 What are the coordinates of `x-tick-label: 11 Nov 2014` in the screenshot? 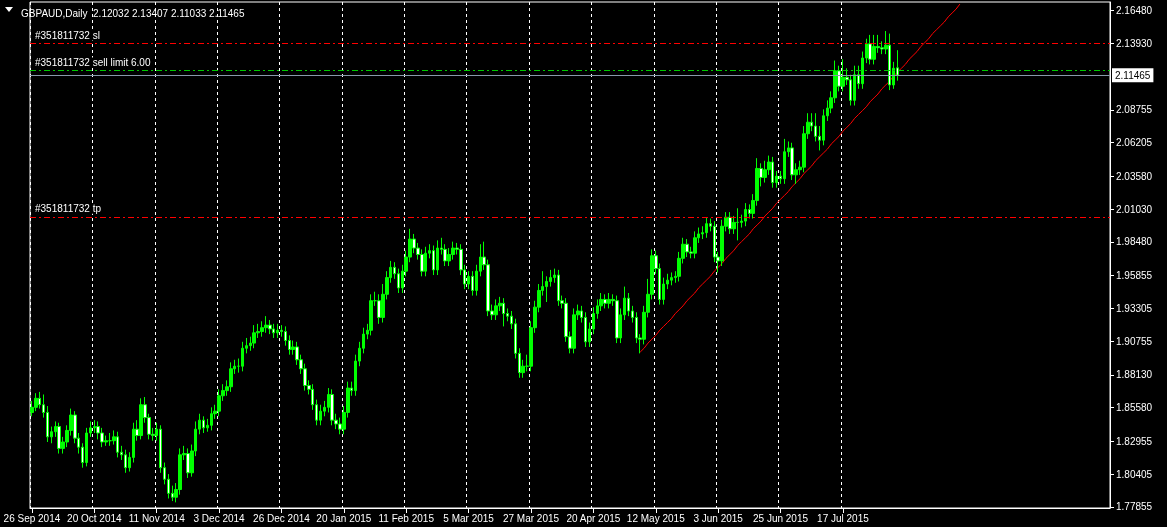 It's located at (157, 518).